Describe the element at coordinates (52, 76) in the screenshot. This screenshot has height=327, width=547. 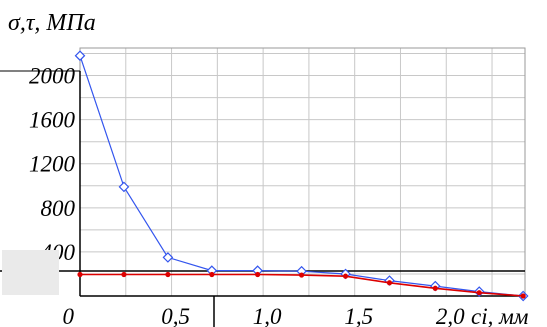
I see `y-tick-label: 2000` at that location.